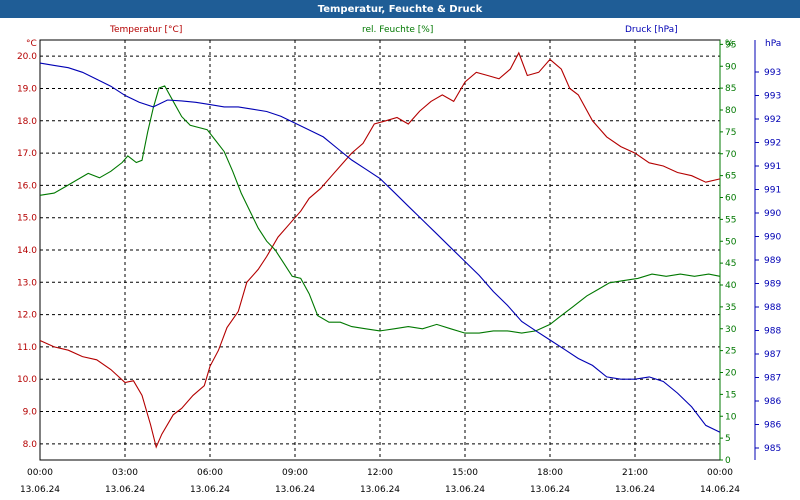 The width and height of the screenshot is (800, 500). I want to click on chart-title-bar: Temperatur, Feuchte & Druck, so click(400, 9).